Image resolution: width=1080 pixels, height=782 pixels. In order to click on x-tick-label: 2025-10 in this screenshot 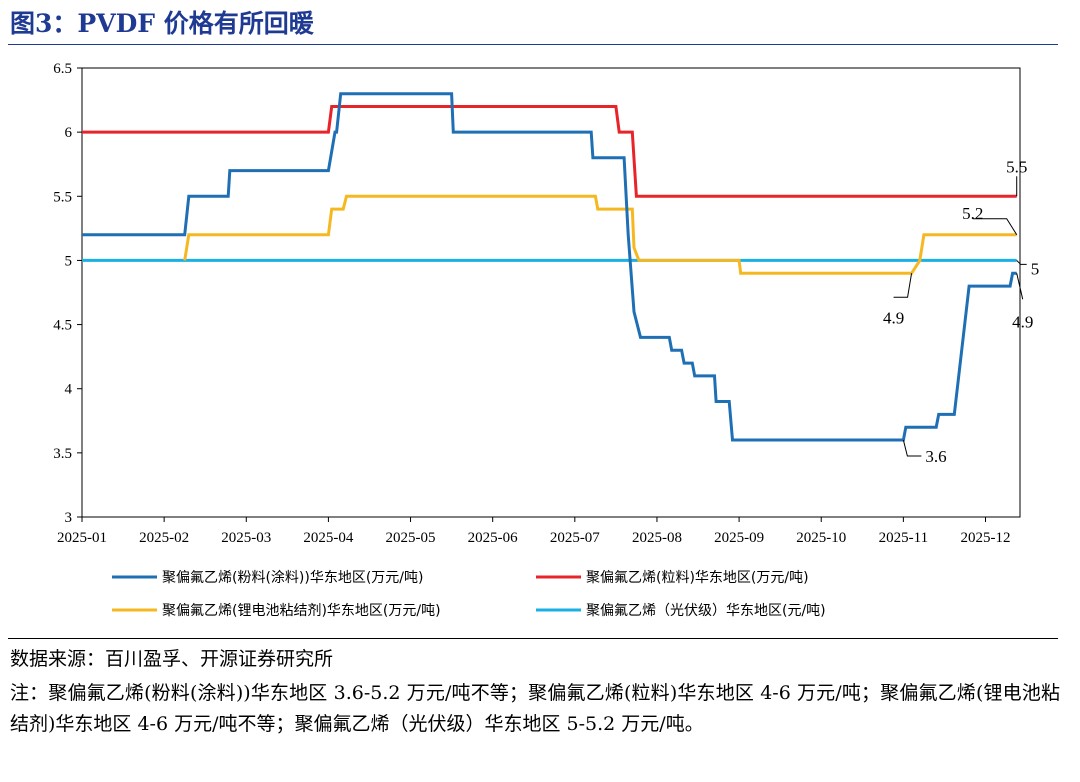, I will do `click(821, 538)`.